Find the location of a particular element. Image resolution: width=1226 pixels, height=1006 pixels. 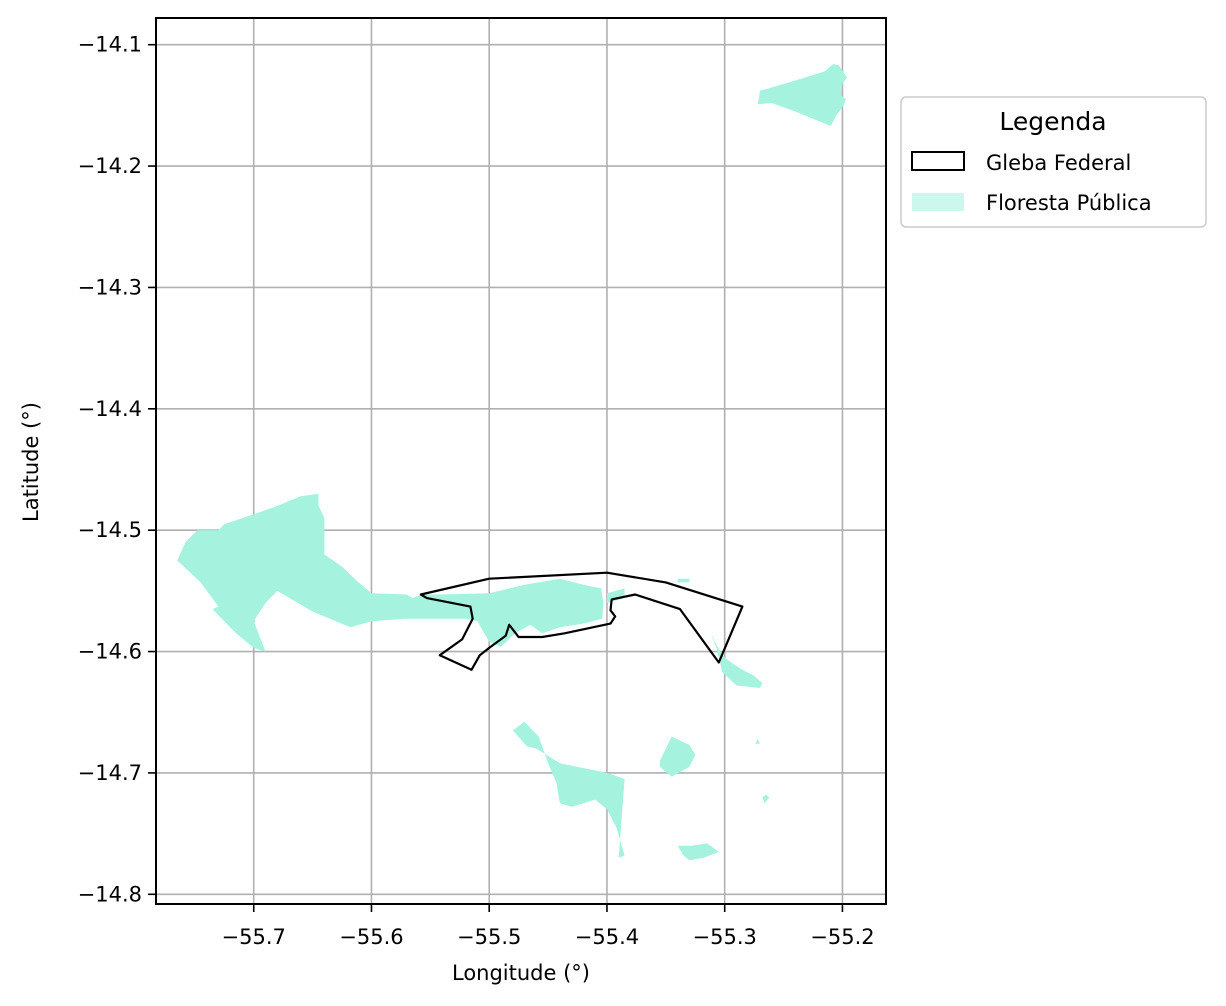

legend-label-floresta-publica: Floresta Pública is located at coordinates (1069, 203).